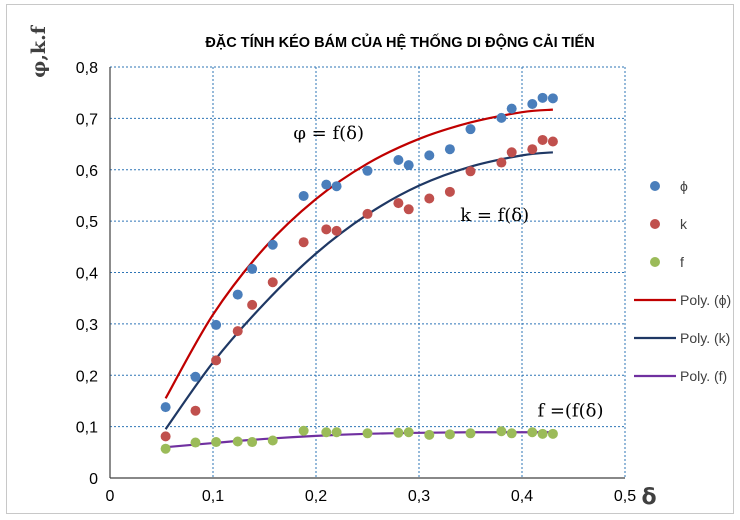 The height and width of the screenshot is (520, 740). Describe the element at coordinates (110, 496) in the screenshot. I see `x-tick-label: 0` at that location.